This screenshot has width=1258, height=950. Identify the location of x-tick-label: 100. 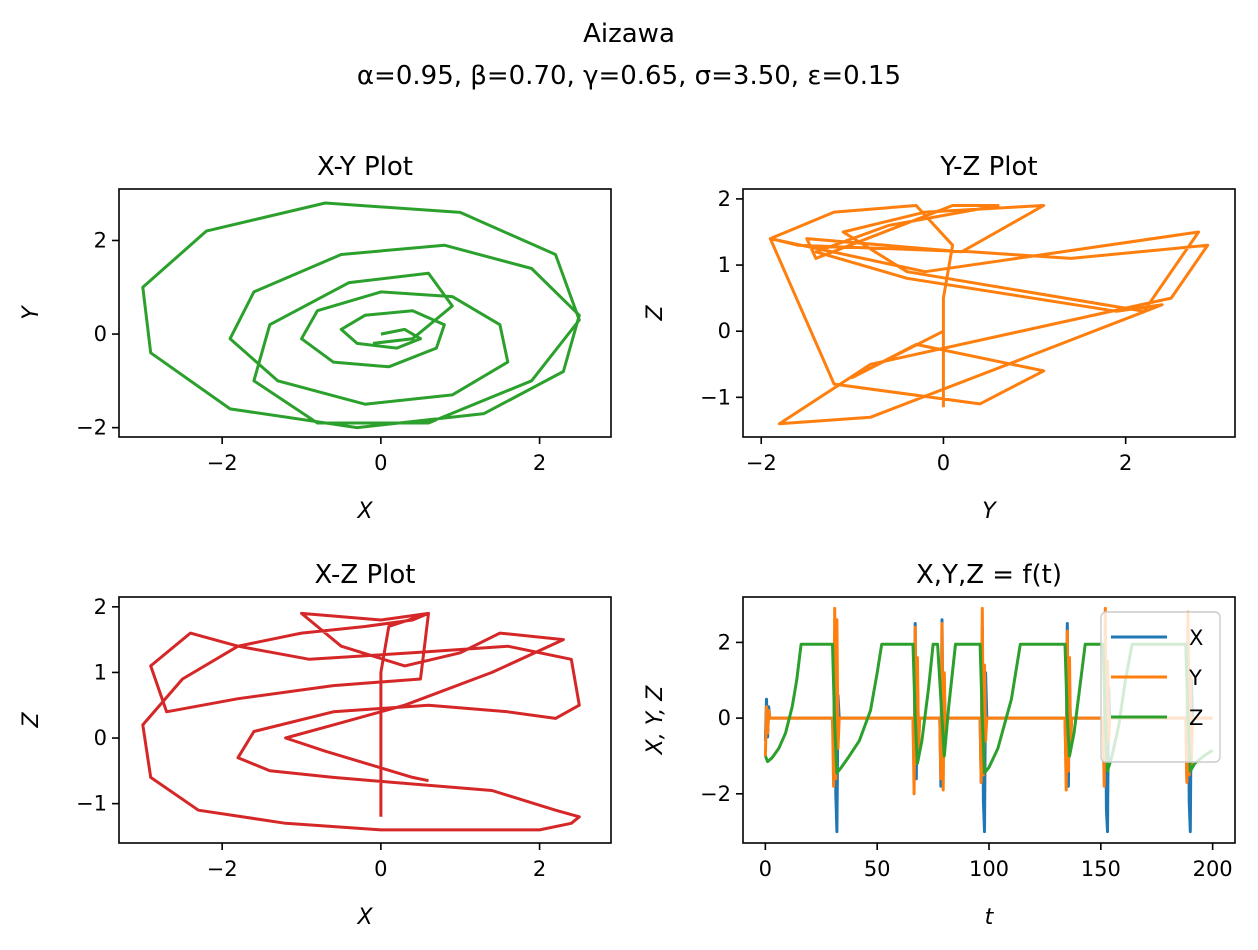
(989, 869).